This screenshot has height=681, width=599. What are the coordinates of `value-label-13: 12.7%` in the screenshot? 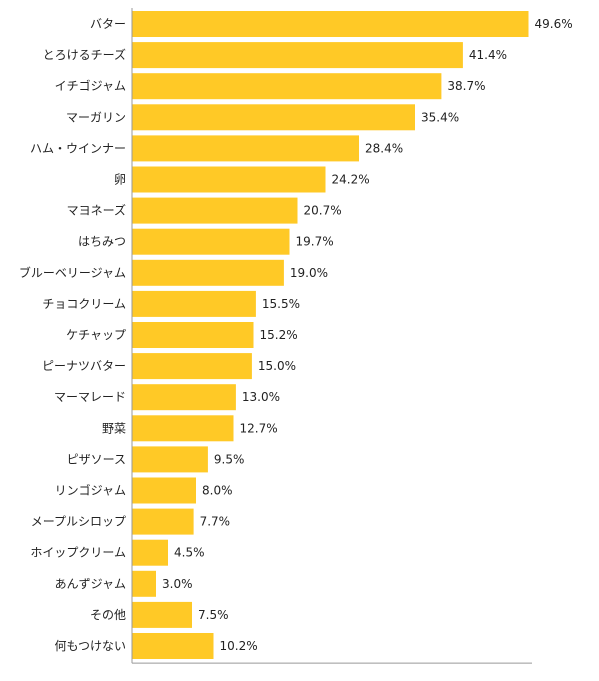 It's located at (259, 428).